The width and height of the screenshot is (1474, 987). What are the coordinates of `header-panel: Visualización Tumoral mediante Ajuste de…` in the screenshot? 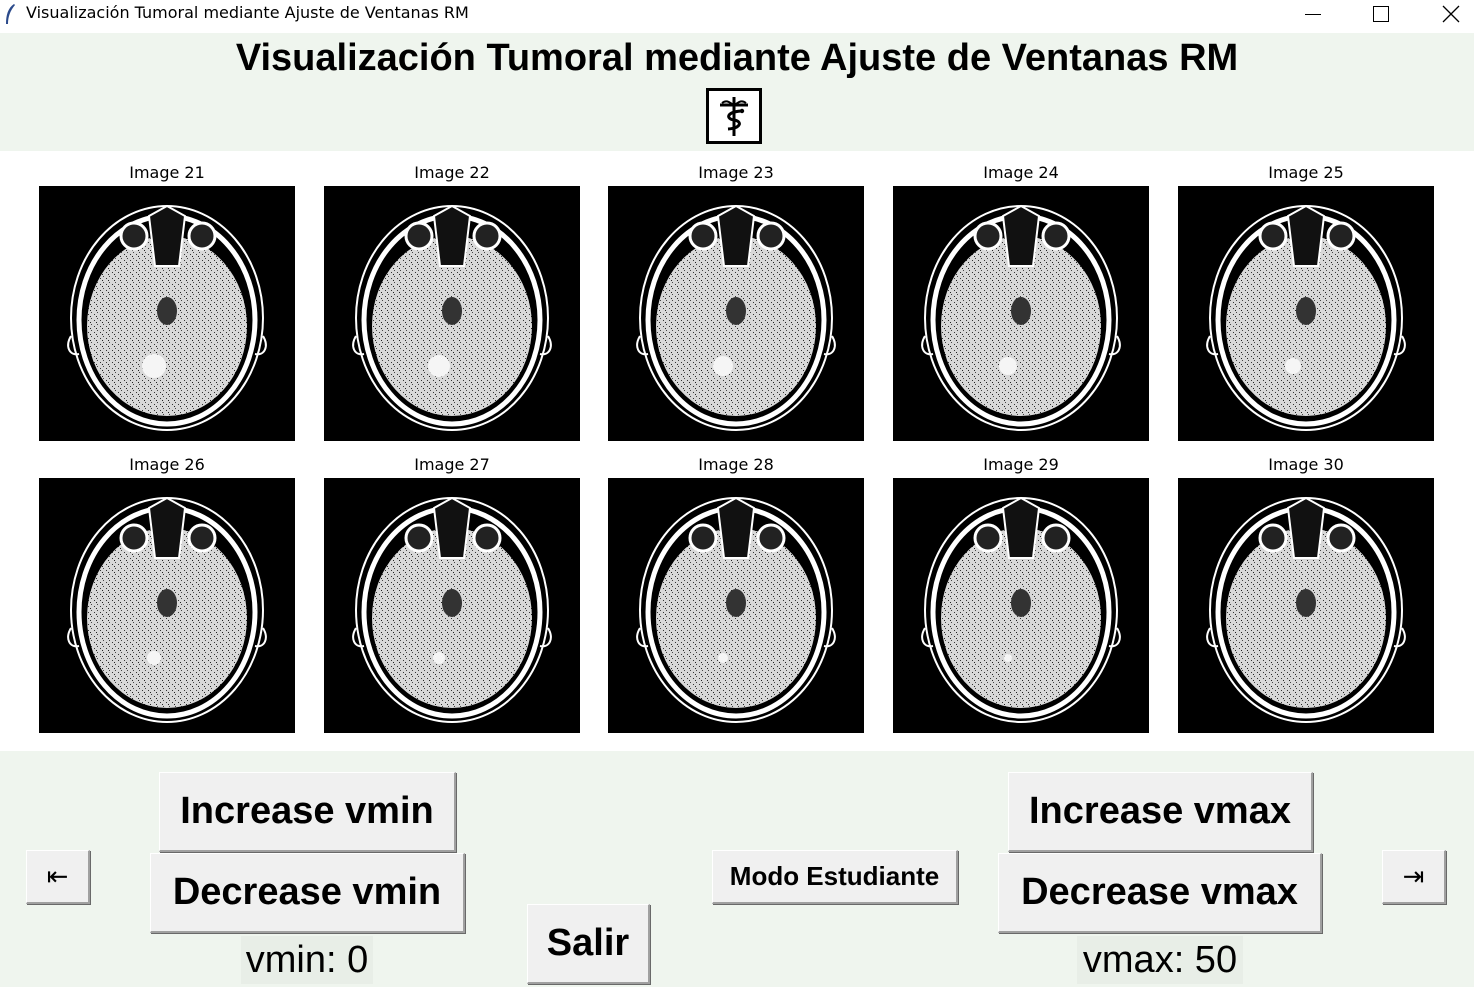 It's located at (737, 92).